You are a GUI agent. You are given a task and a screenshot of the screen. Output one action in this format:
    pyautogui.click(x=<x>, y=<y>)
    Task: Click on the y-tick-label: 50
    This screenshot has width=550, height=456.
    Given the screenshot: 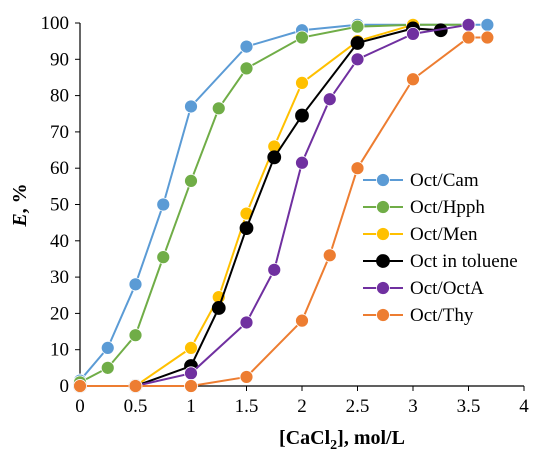 What is the action you would take?
    pyautogui.click(x=59, y=205)
    